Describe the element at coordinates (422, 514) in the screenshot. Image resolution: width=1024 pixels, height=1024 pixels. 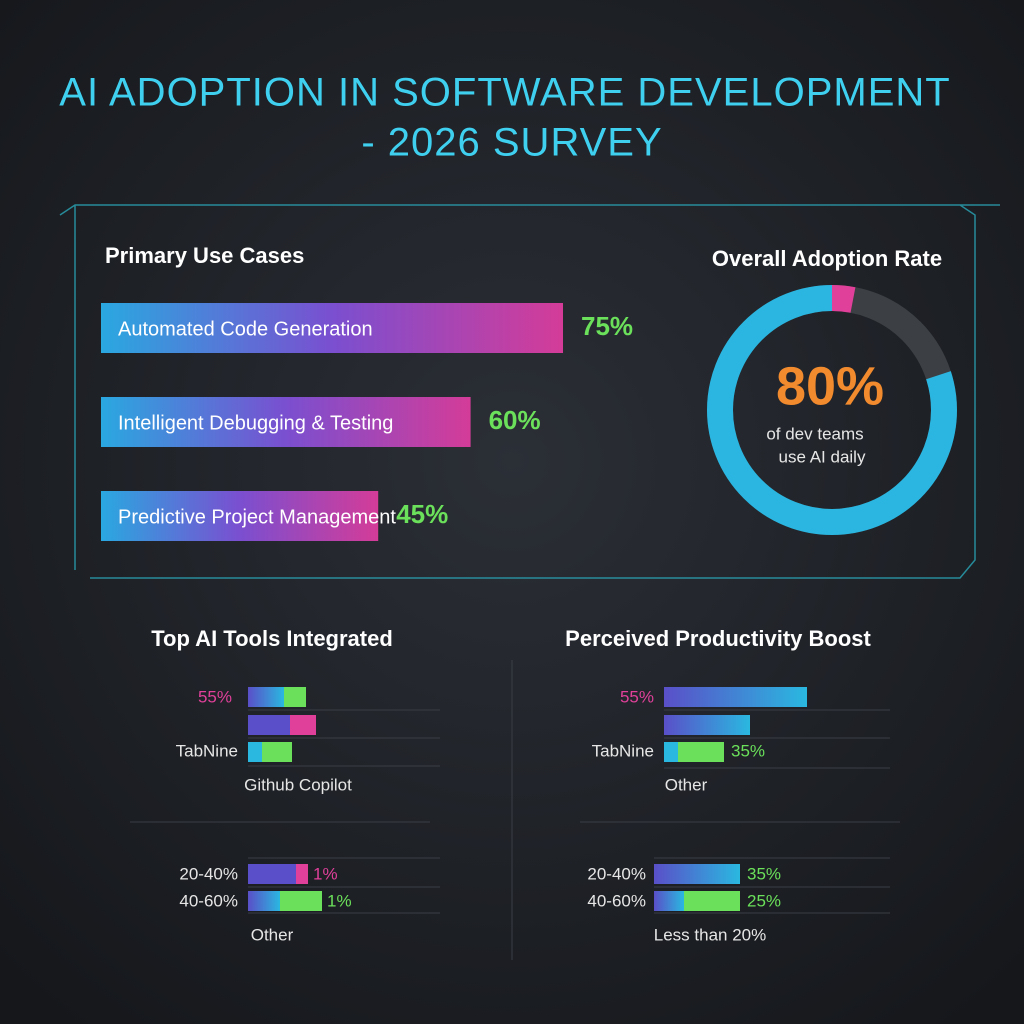
I see `value-label: 45%` at that location.